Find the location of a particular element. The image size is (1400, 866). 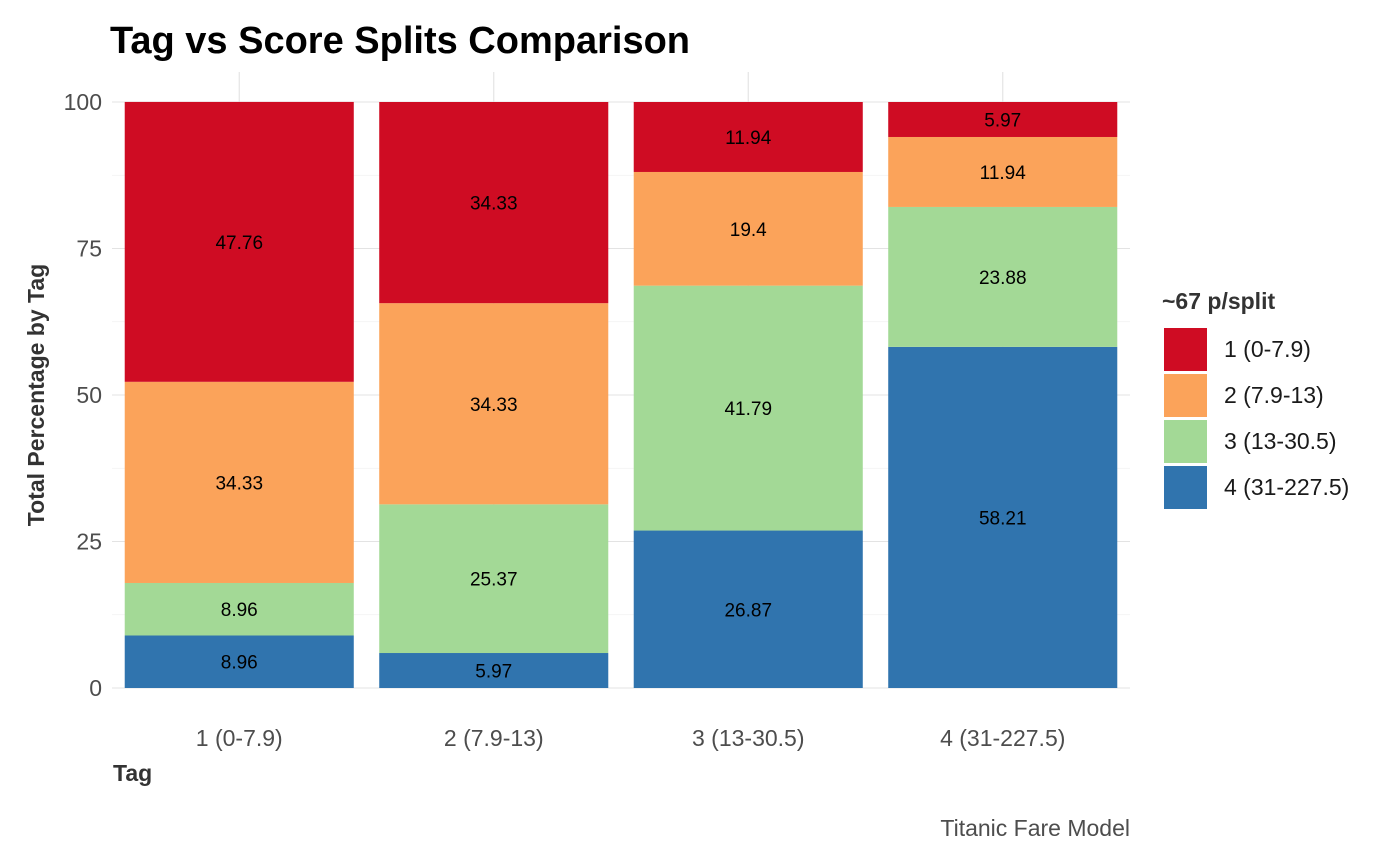

x-axis-title: Tag is located at coordinates (132, 773).